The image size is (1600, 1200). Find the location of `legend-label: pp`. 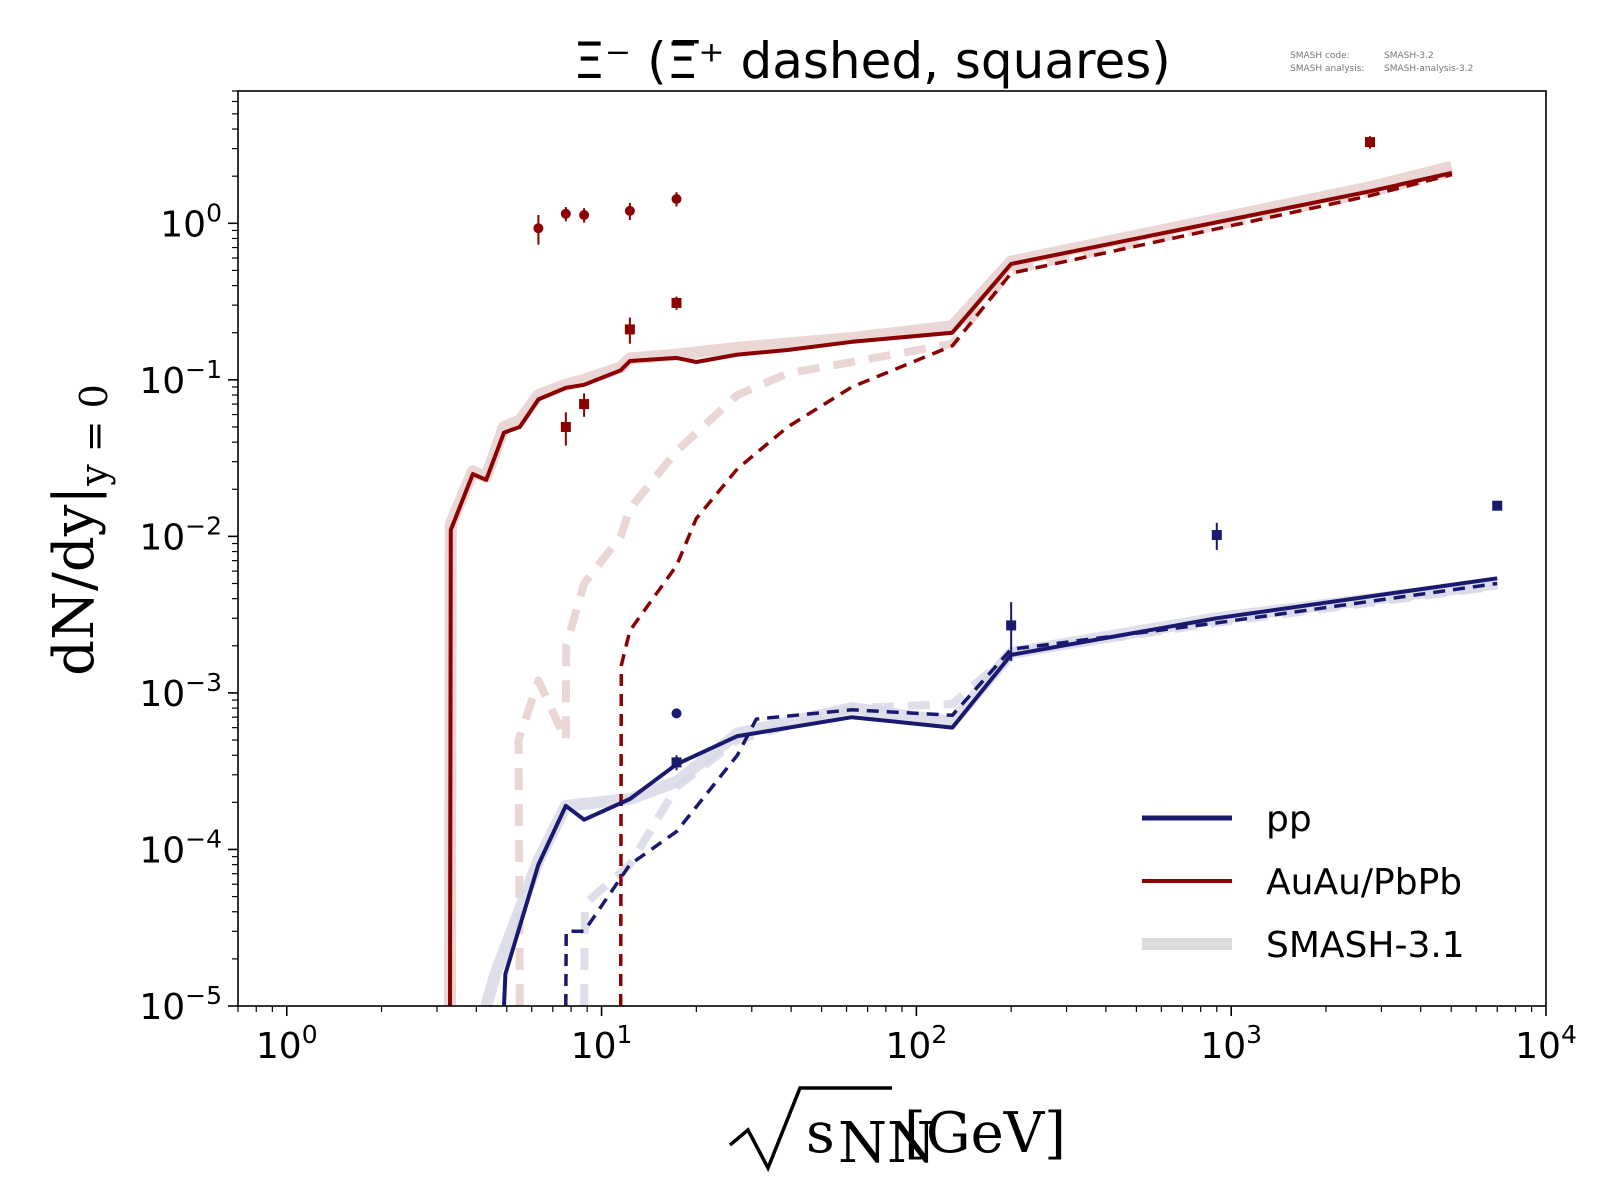

legend-label: pp is located at coordinates (1289, 819).